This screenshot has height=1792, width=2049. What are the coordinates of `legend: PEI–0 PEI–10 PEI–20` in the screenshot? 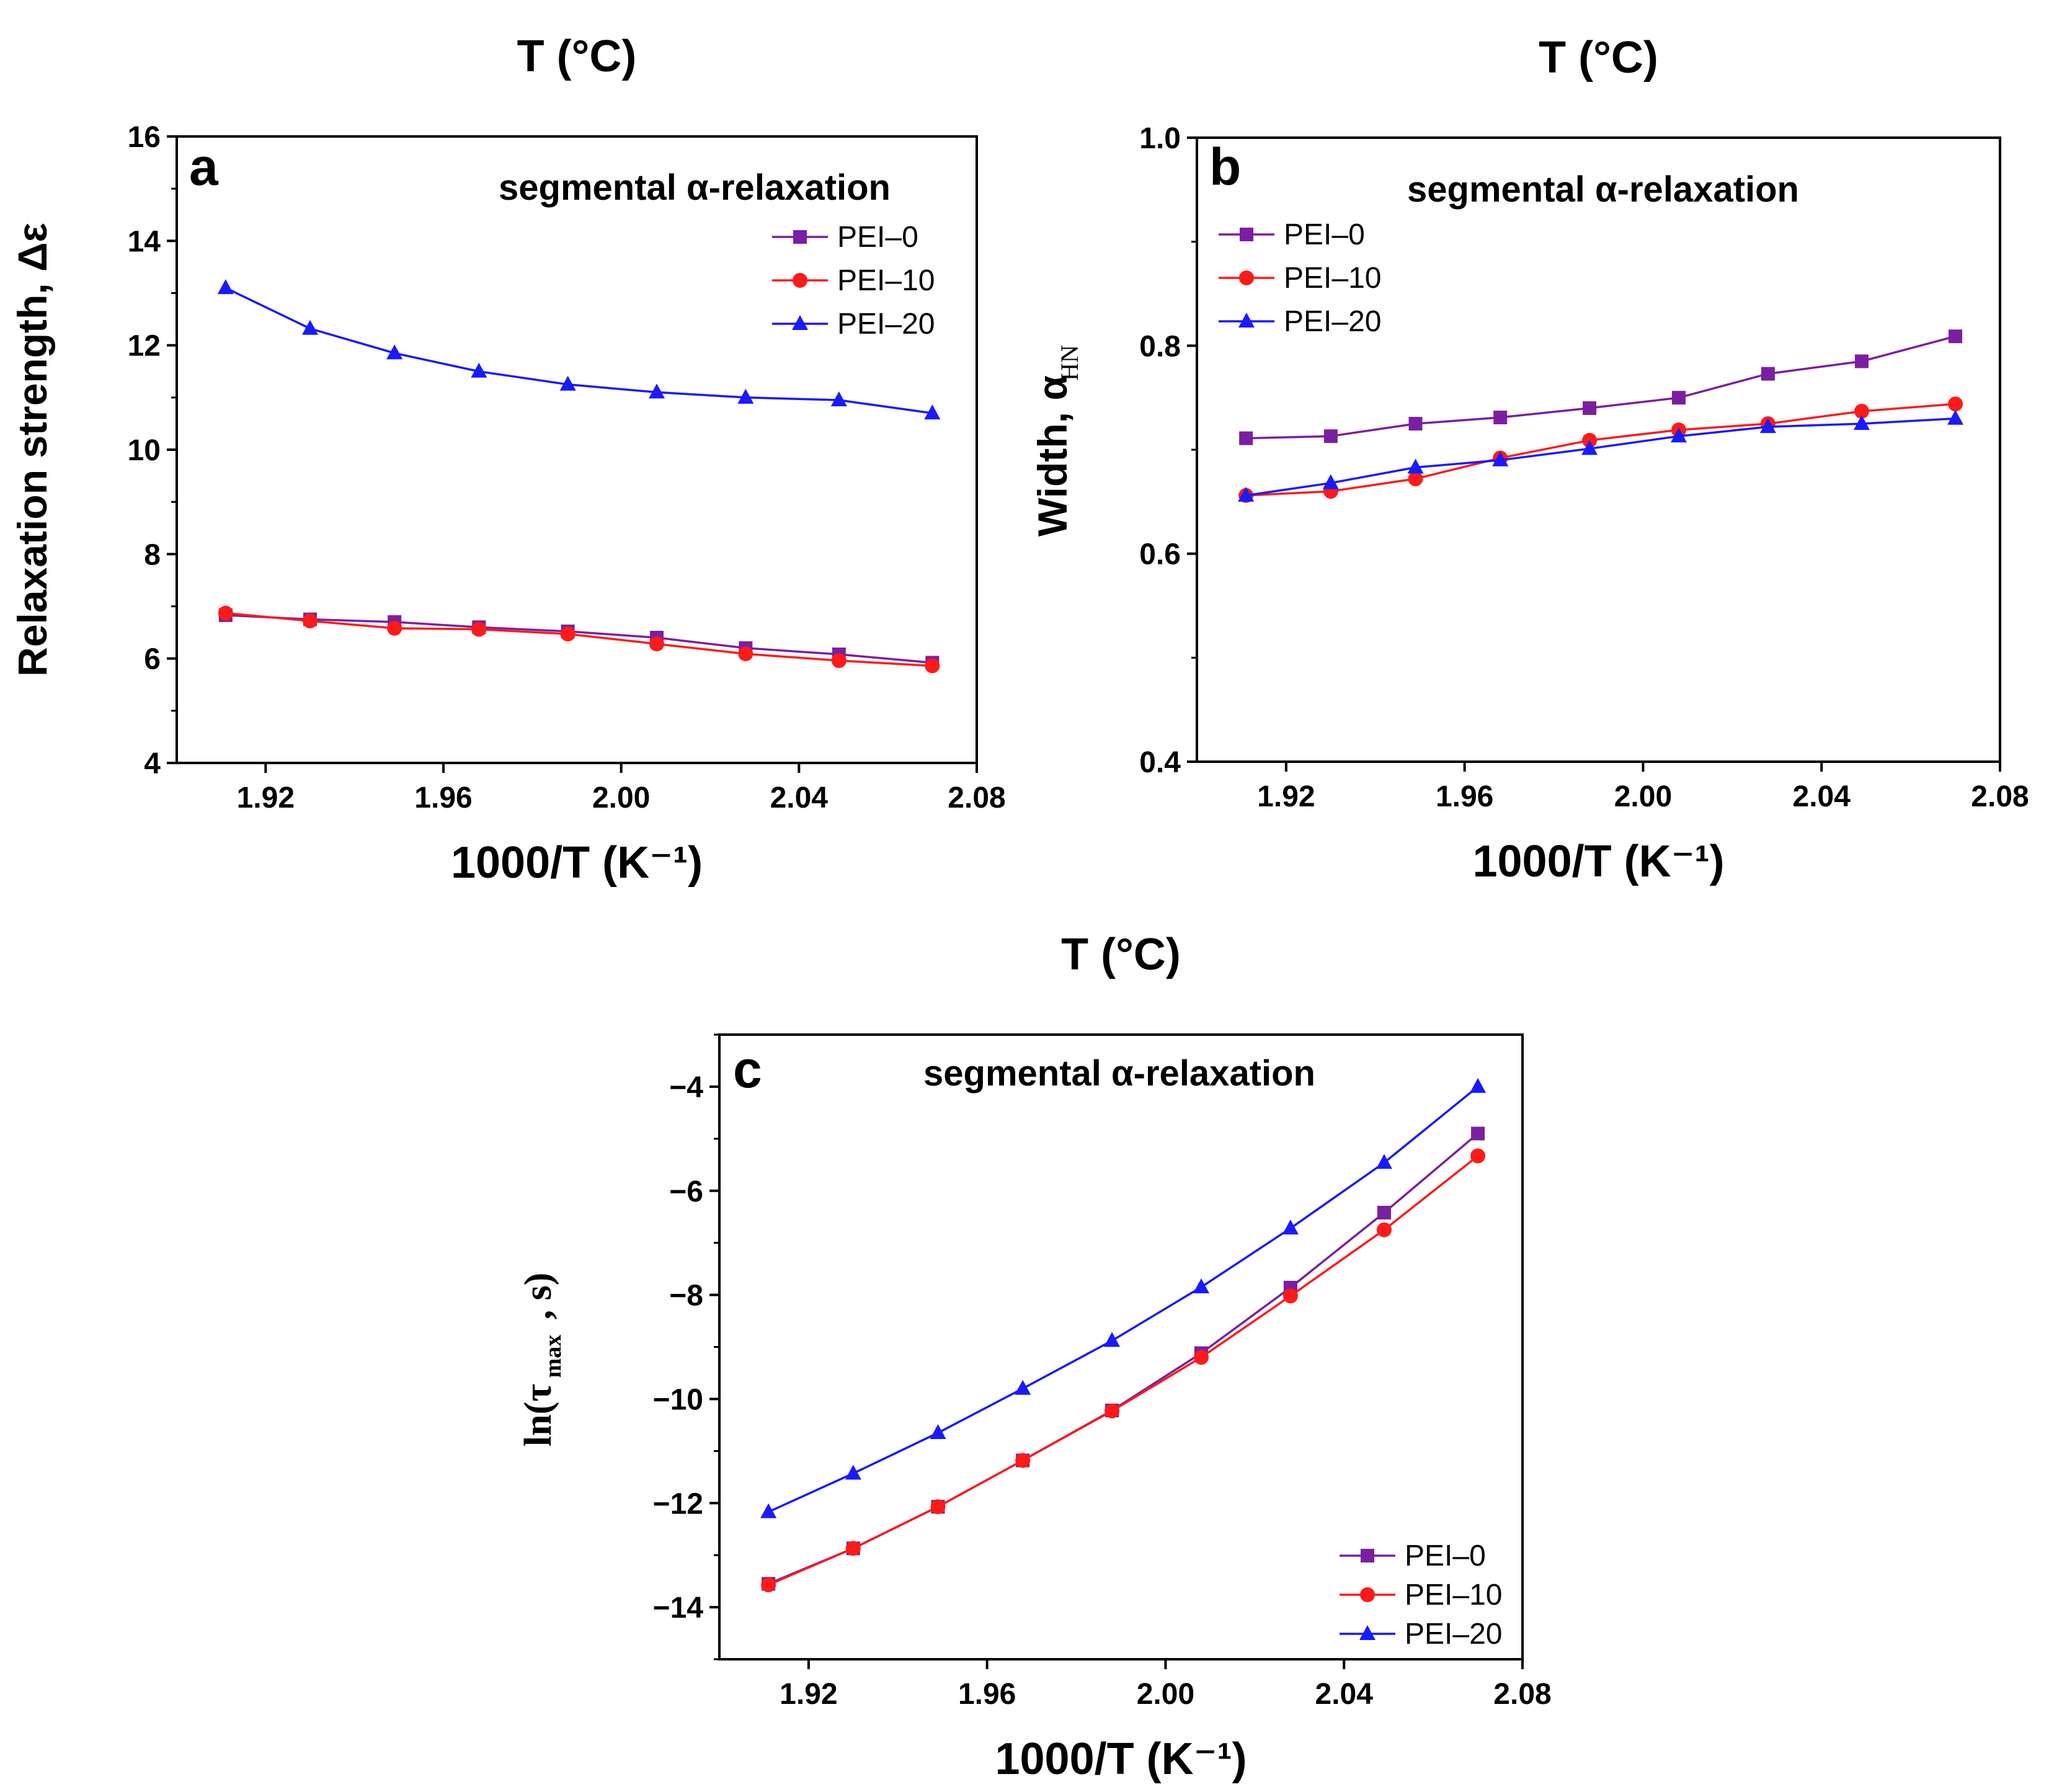 It's located at (1300, 278).